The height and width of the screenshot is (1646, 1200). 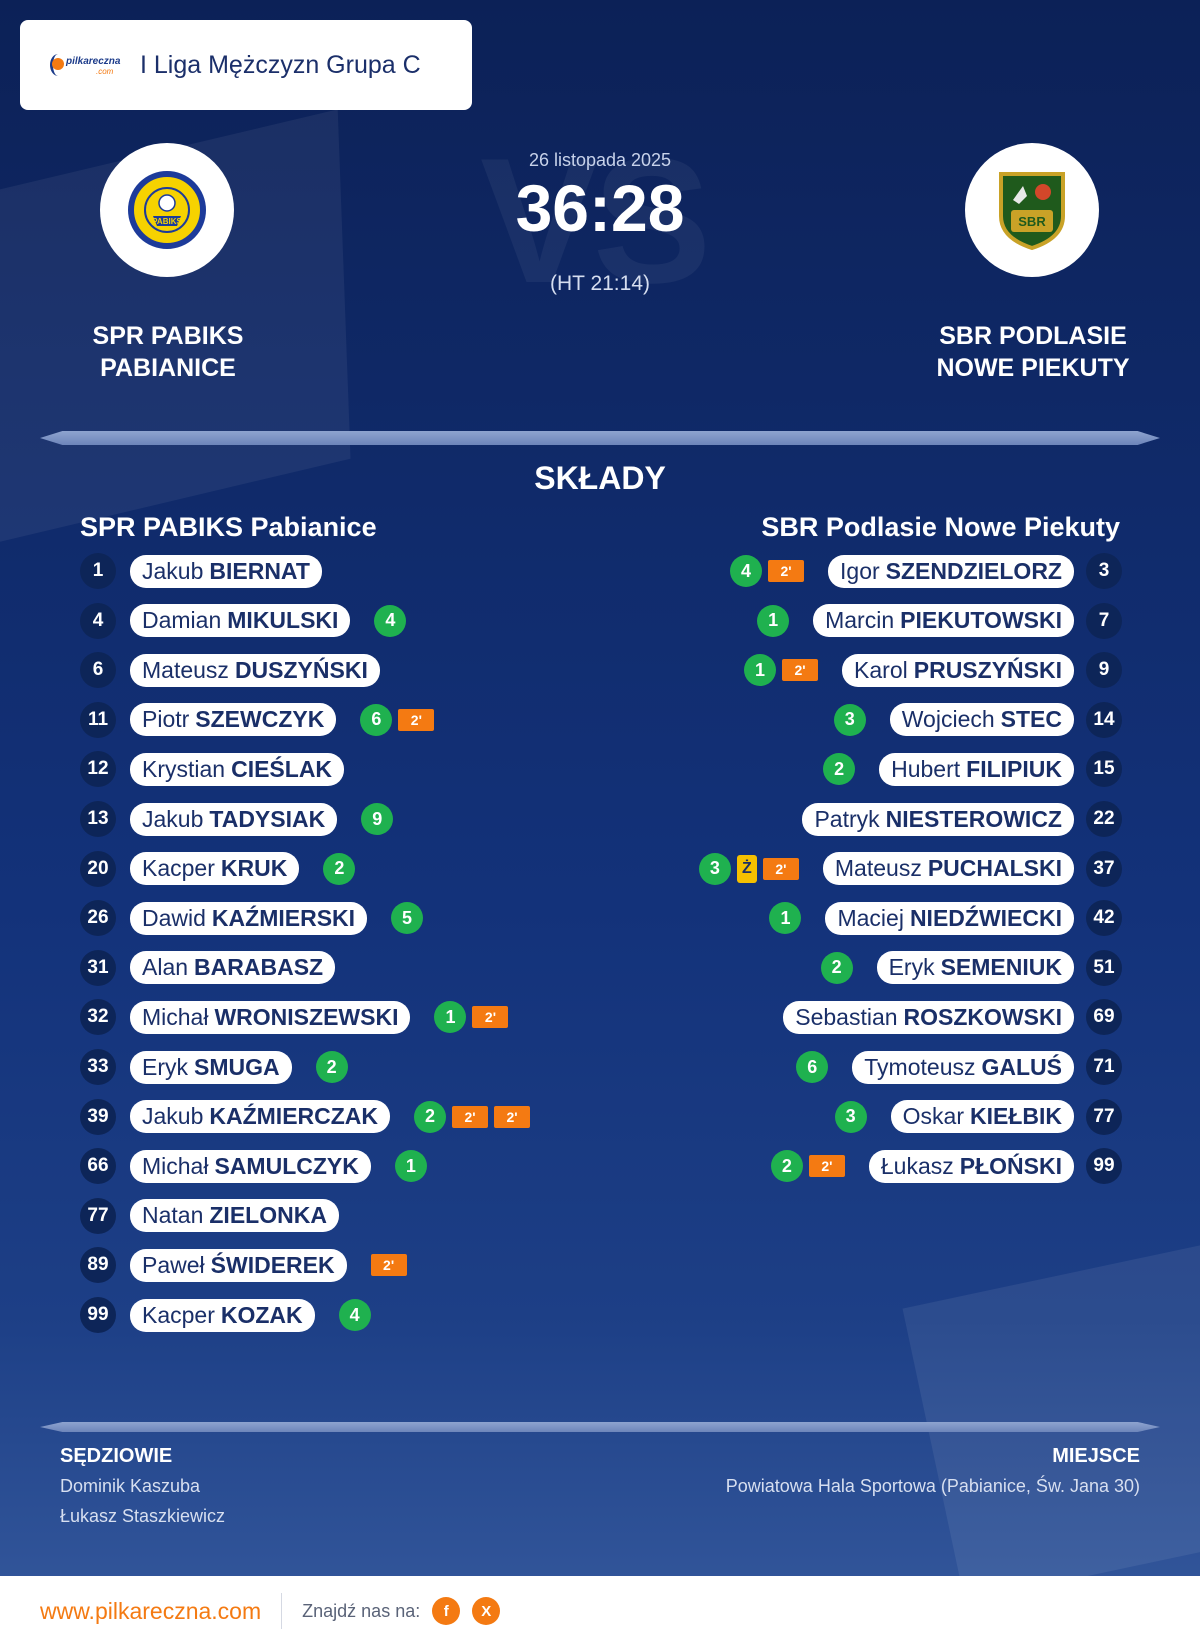 What do you see at coordinates (282, 1611) in the screenshot?
I see `footer-separator` at bounding box center [282, 1611].